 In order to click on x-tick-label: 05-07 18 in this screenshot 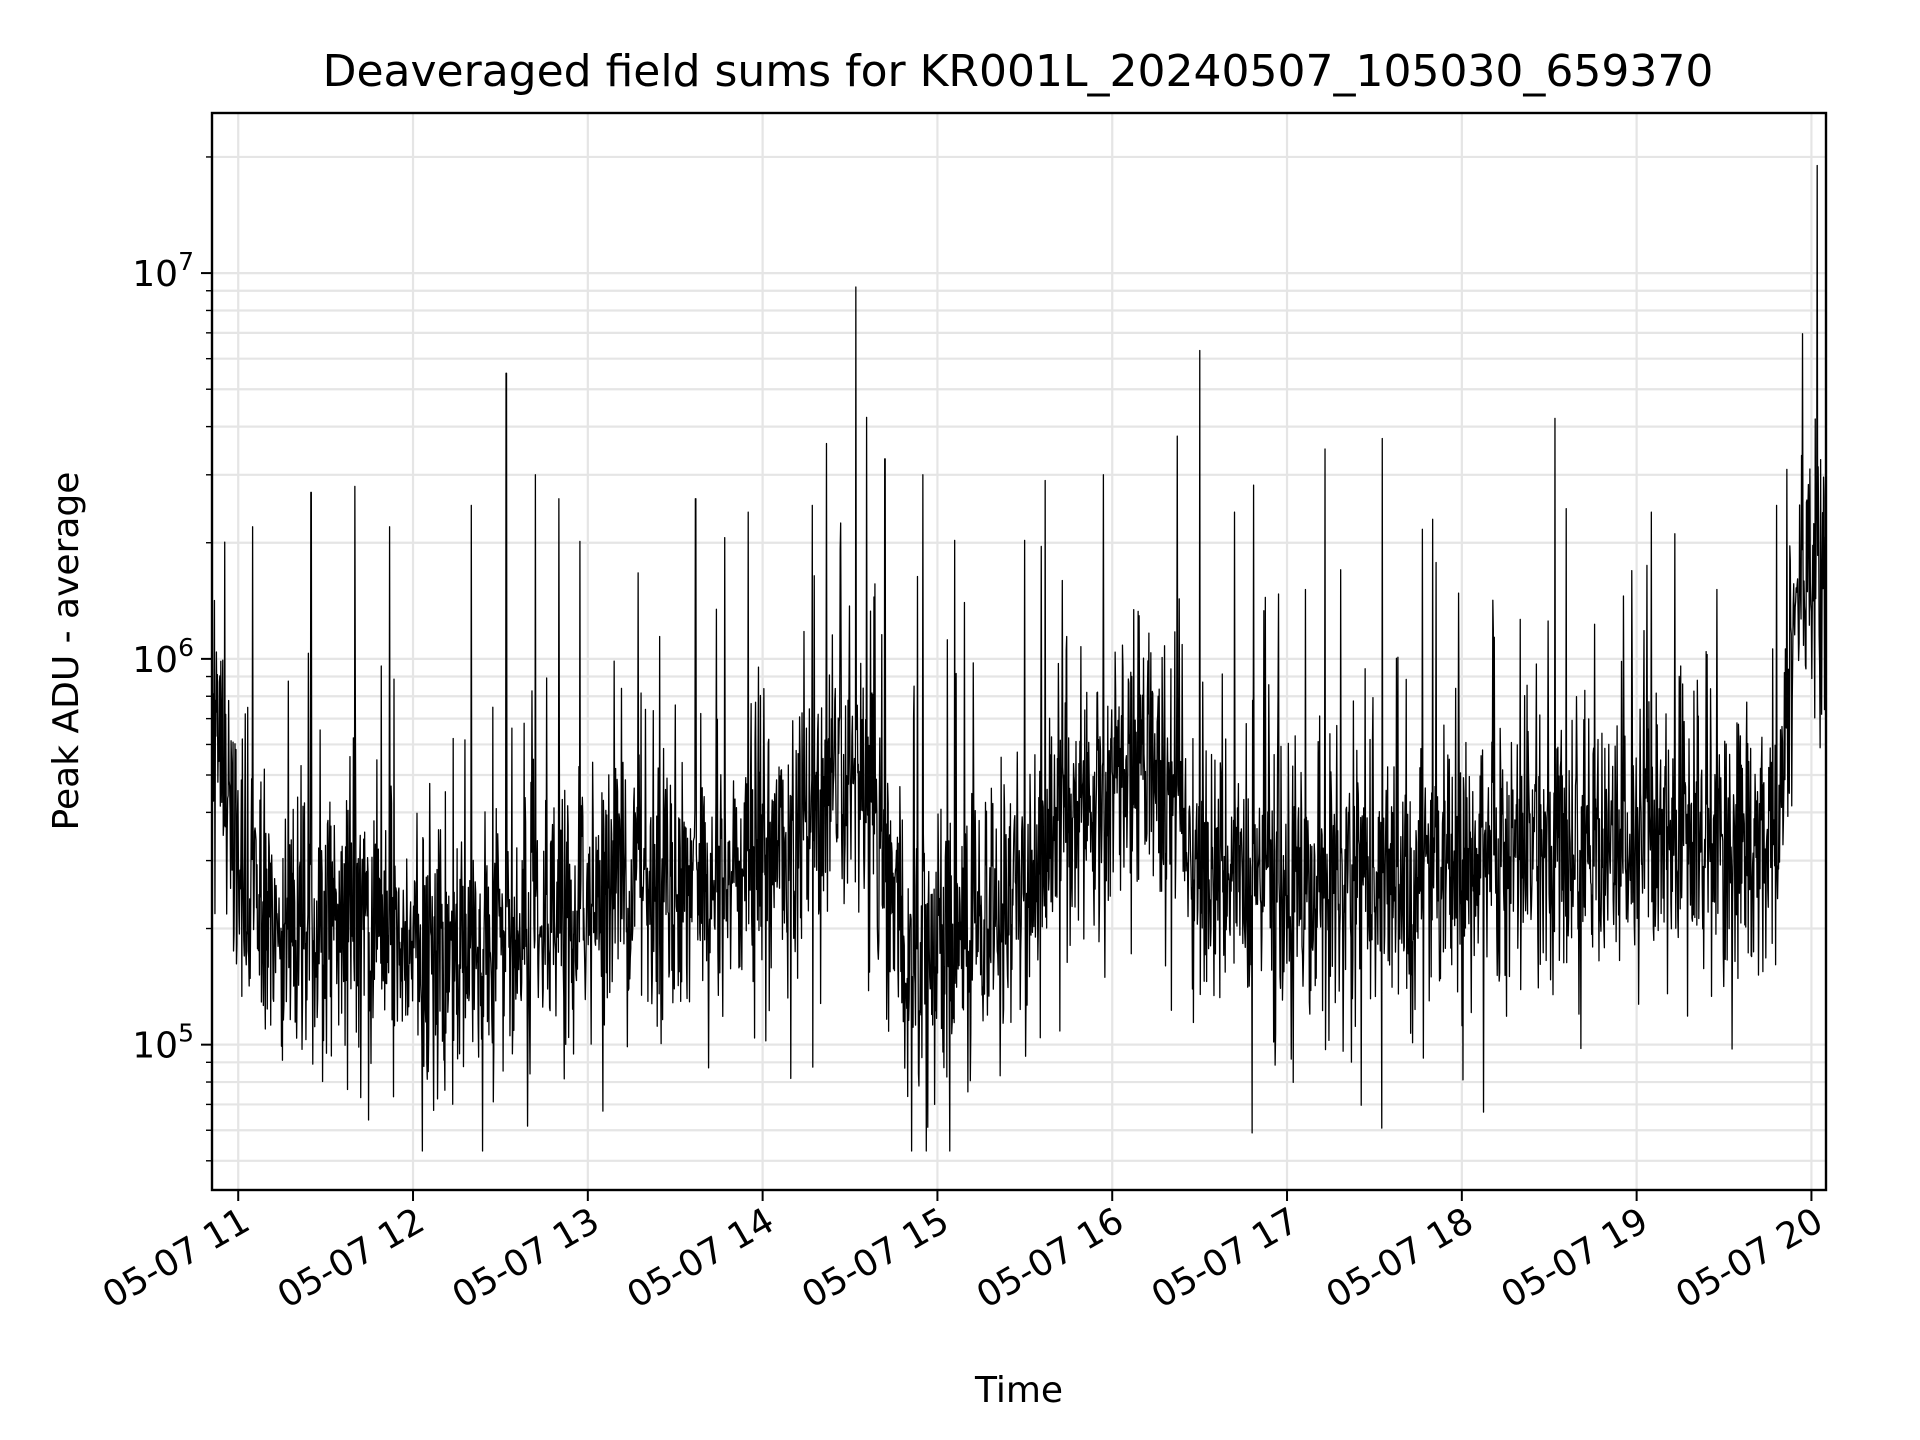, I will do `click(1400, 1258)`.